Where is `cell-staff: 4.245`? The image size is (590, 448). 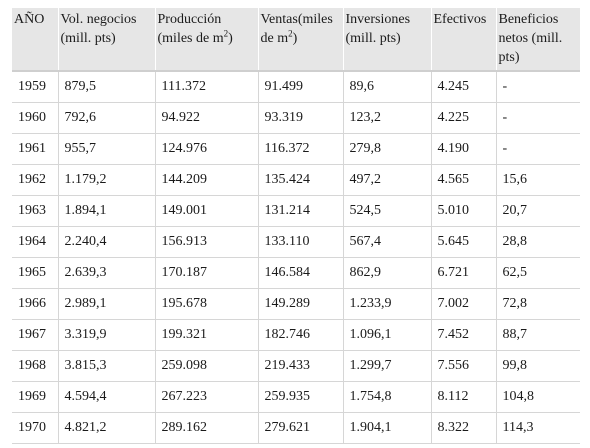
cell-staff: 4.245 is located at coordinates (464, 86).